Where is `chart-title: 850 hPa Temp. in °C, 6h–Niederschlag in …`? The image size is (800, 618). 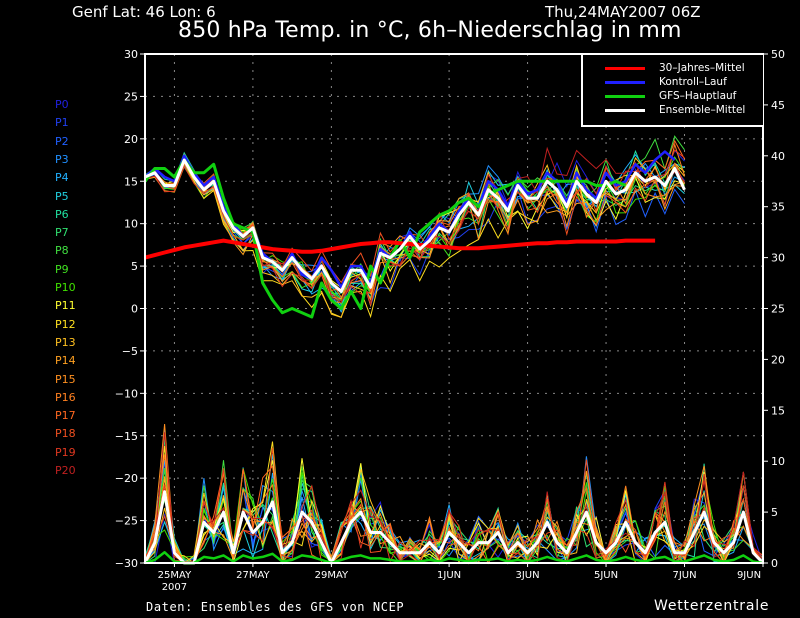 chart-title: 850 hPa Temp. in °C, 6h–Niederschlag in … is located at coordinates (430, 30).